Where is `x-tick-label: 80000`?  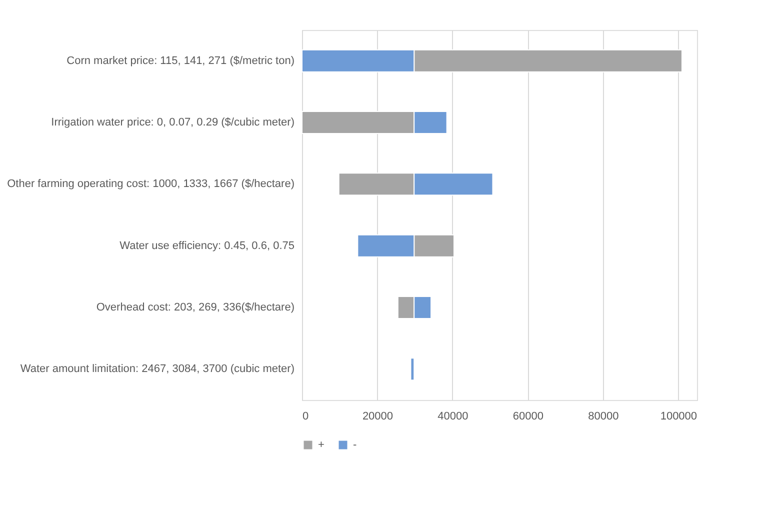
x-tick-label: 80000 is located at coordinates (603, 416).